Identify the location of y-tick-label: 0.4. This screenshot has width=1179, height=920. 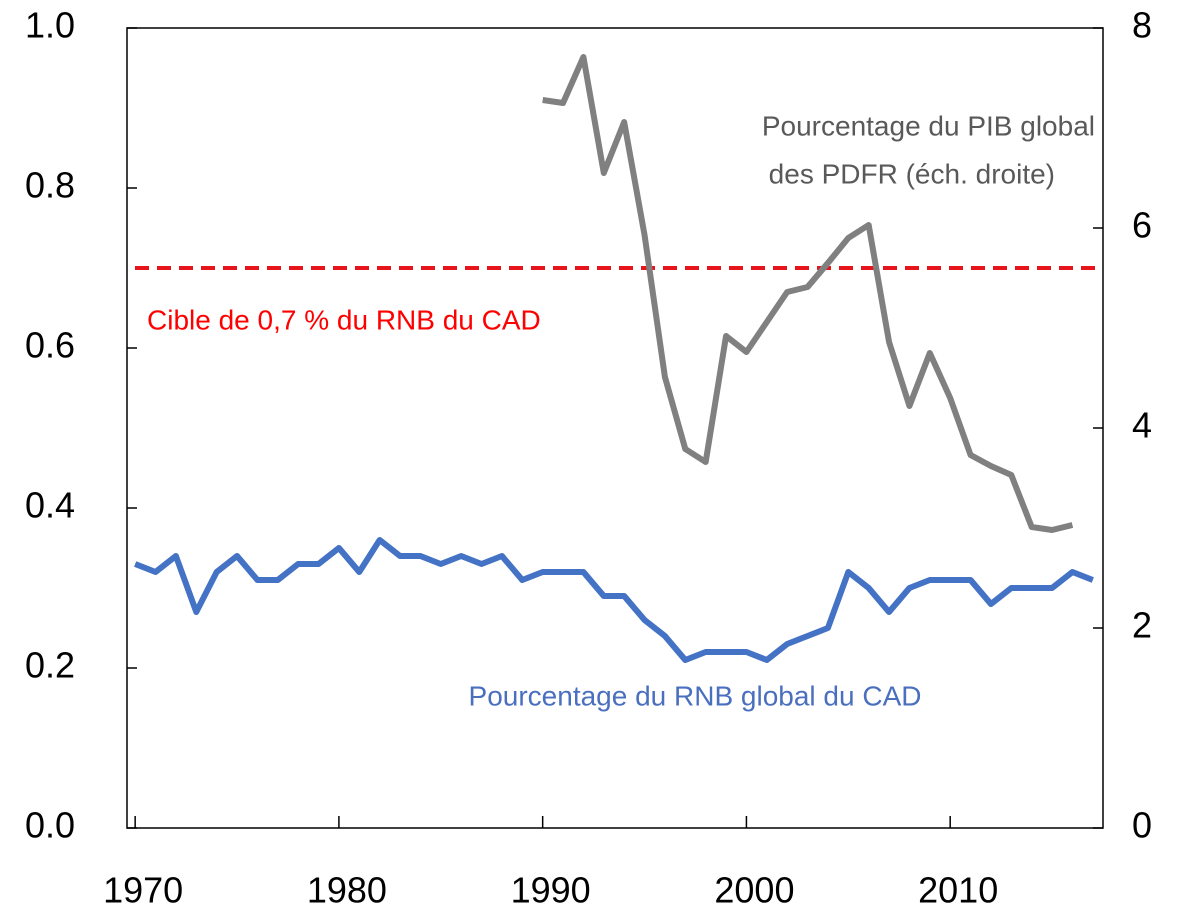
(50, 505).